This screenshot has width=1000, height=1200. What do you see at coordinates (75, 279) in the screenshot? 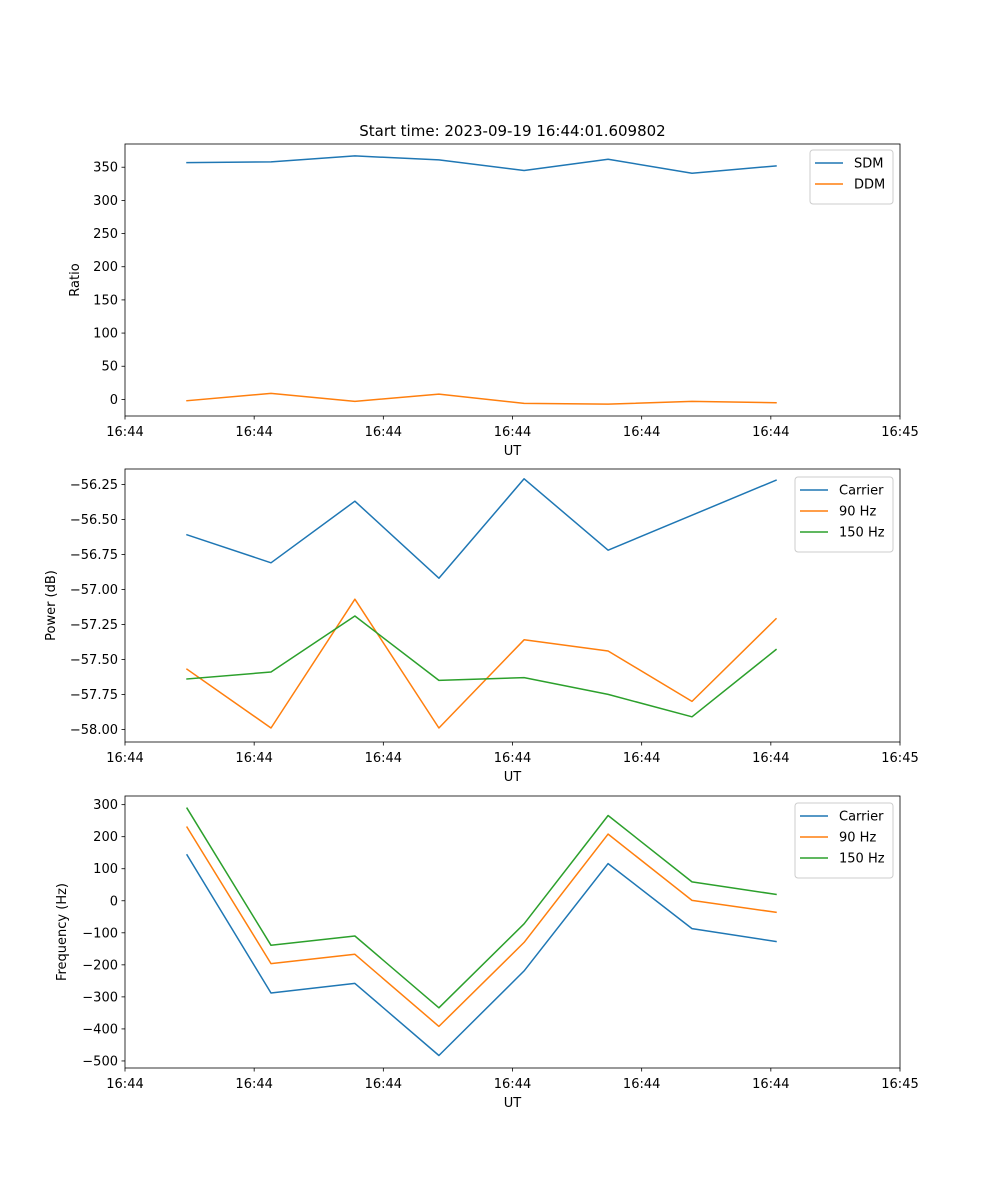
I see `y-axis-label: Ratio` at bounding box center [75, 279].